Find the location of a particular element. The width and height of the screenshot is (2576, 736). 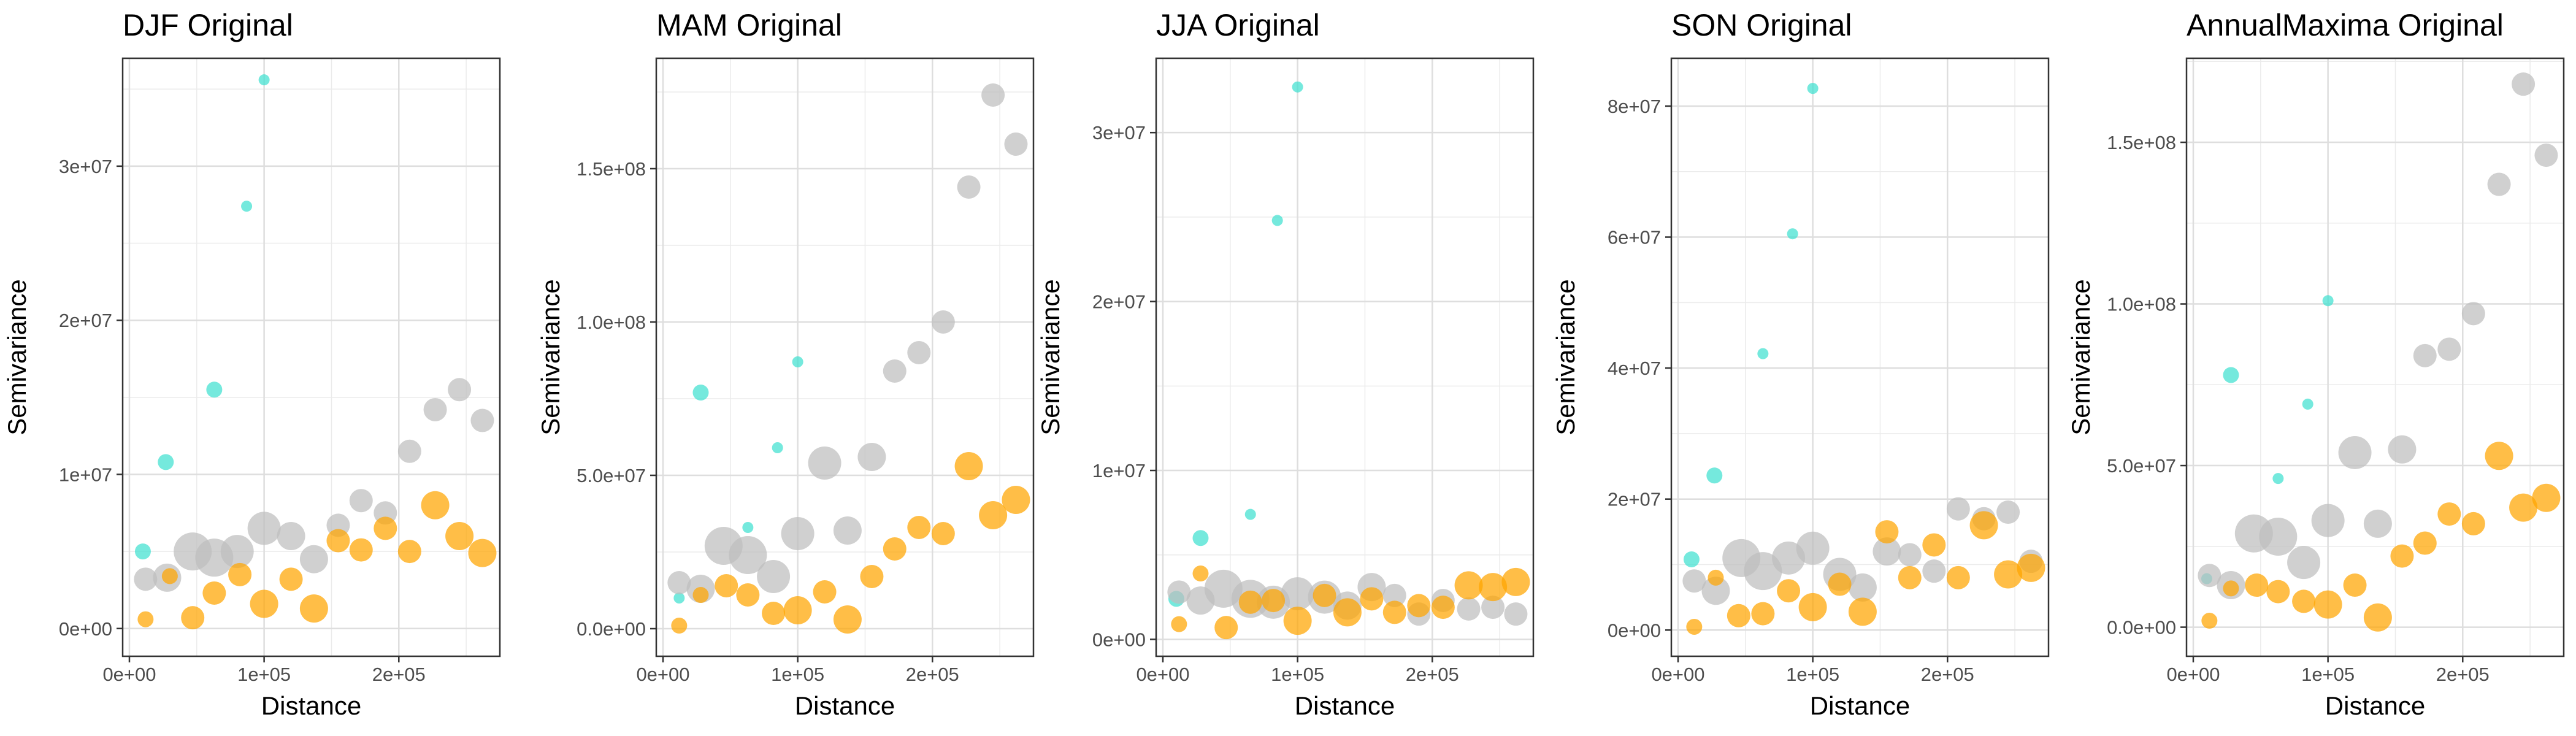

y-tick-label: 1.0e+08 is located at coordinates (2141, 304).